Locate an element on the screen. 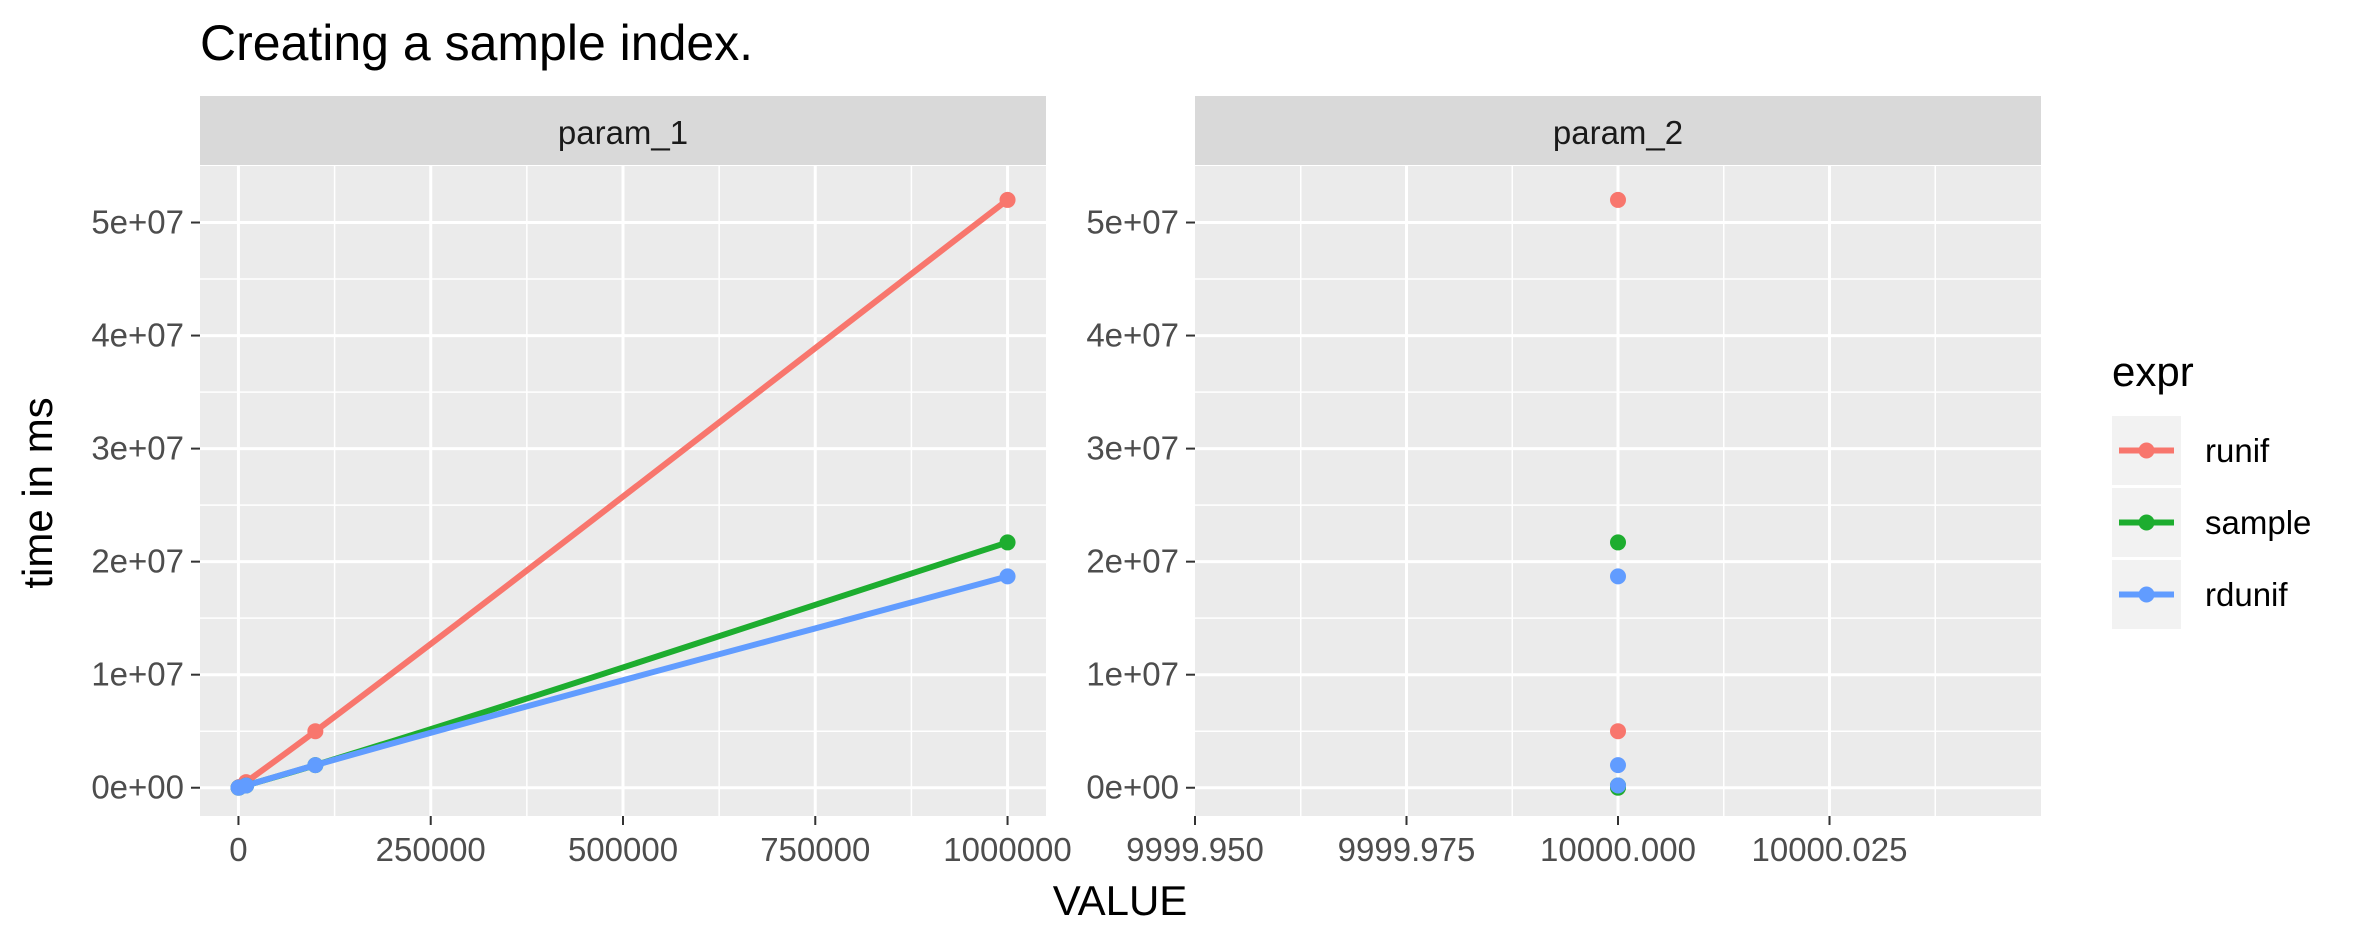 The height and width of the screenshot is (944, 2362). legend-label: sample is located at coordinates (2258, 522).